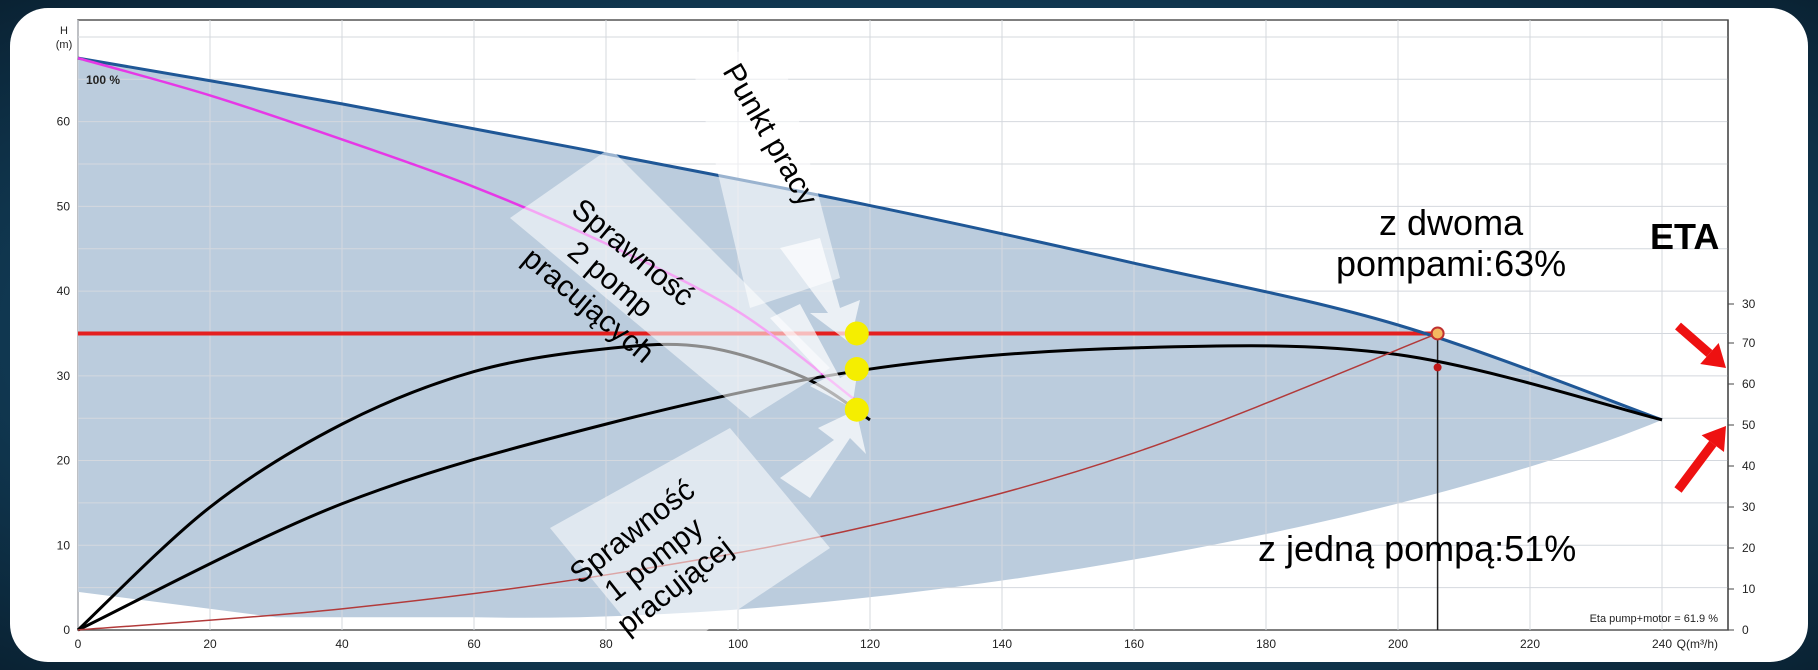 Image resolution: width=1818 pixels, height=670 pixels. I want to click on x-tick-label: 140, so click(1002, 644).